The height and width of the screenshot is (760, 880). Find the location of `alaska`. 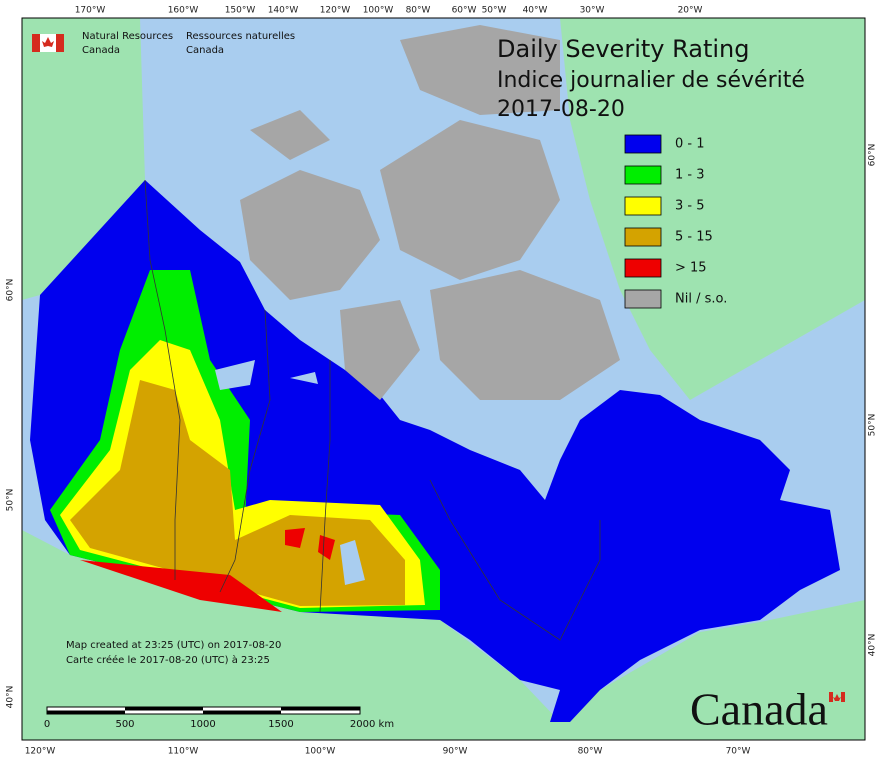

alaska is located at coordinates (83, 159).